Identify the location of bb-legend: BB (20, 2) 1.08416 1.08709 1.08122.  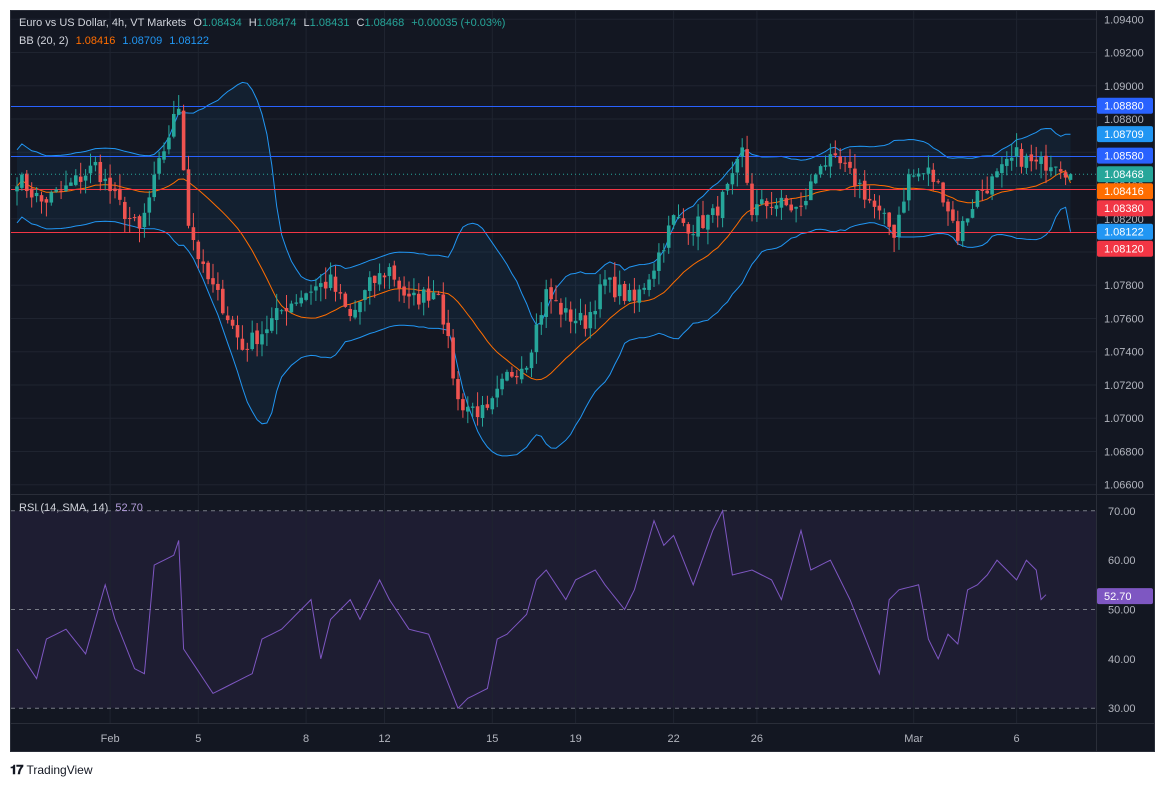
(116, 41).